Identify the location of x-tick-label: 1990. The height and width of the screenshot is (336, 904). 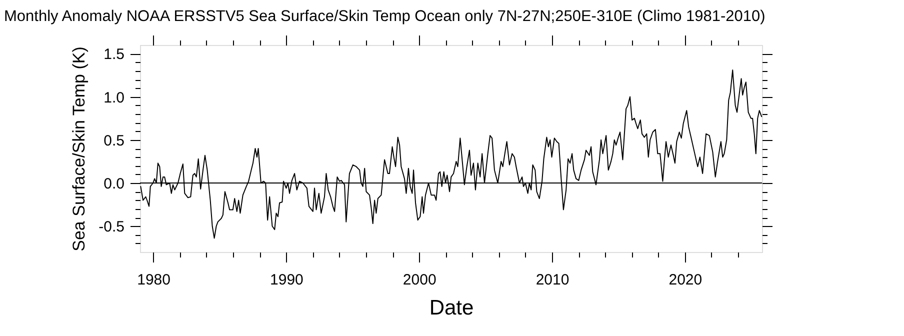
(287, 280).